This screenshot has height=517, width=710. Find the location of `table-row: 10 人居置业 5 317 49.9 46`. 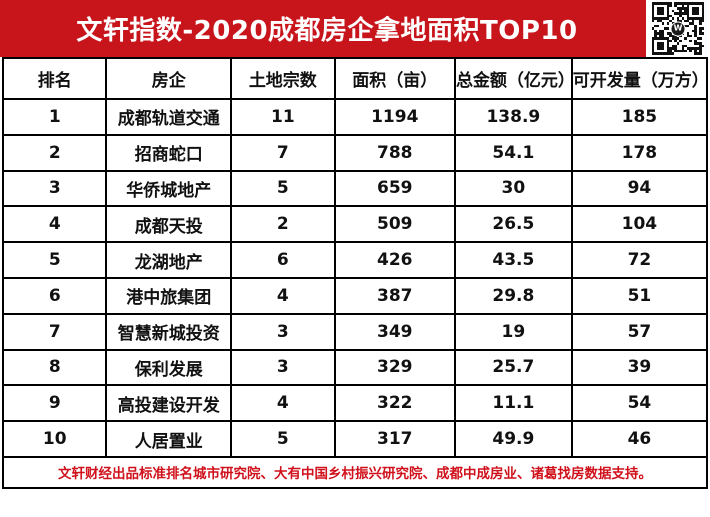

table-row: 10 人居置业 5 317 49.9 46 is located at coordinates (355, 439).